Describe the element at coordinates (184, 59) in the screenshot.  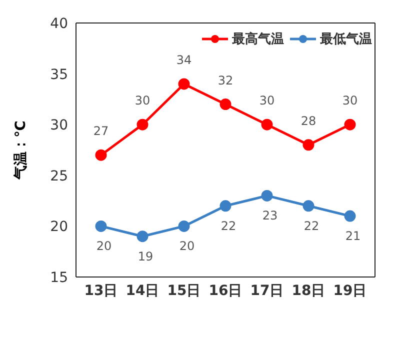
I see `data-label: 34` at that location.